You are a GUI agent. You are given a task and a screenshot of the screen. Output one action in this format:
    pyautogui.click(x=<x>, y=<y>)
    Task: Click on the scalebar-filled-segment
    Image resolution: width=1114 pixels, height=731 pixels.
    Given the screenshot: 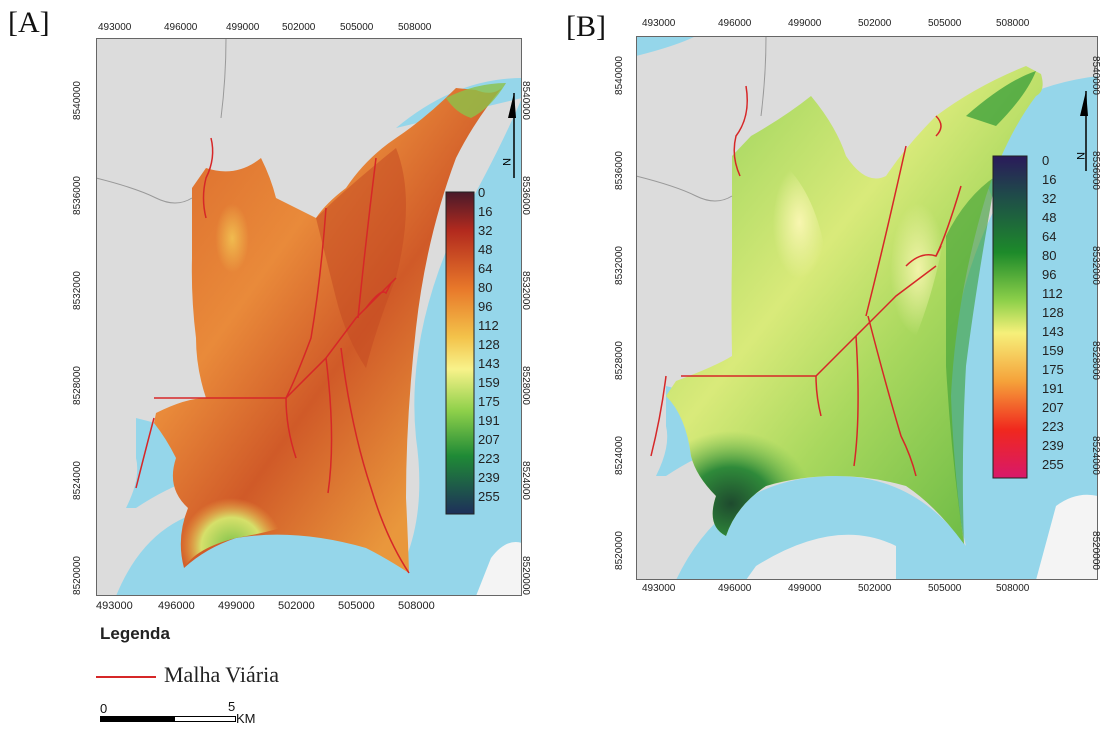 What is the action you would take?
    pyautogui.click(x=137, y=719)
    